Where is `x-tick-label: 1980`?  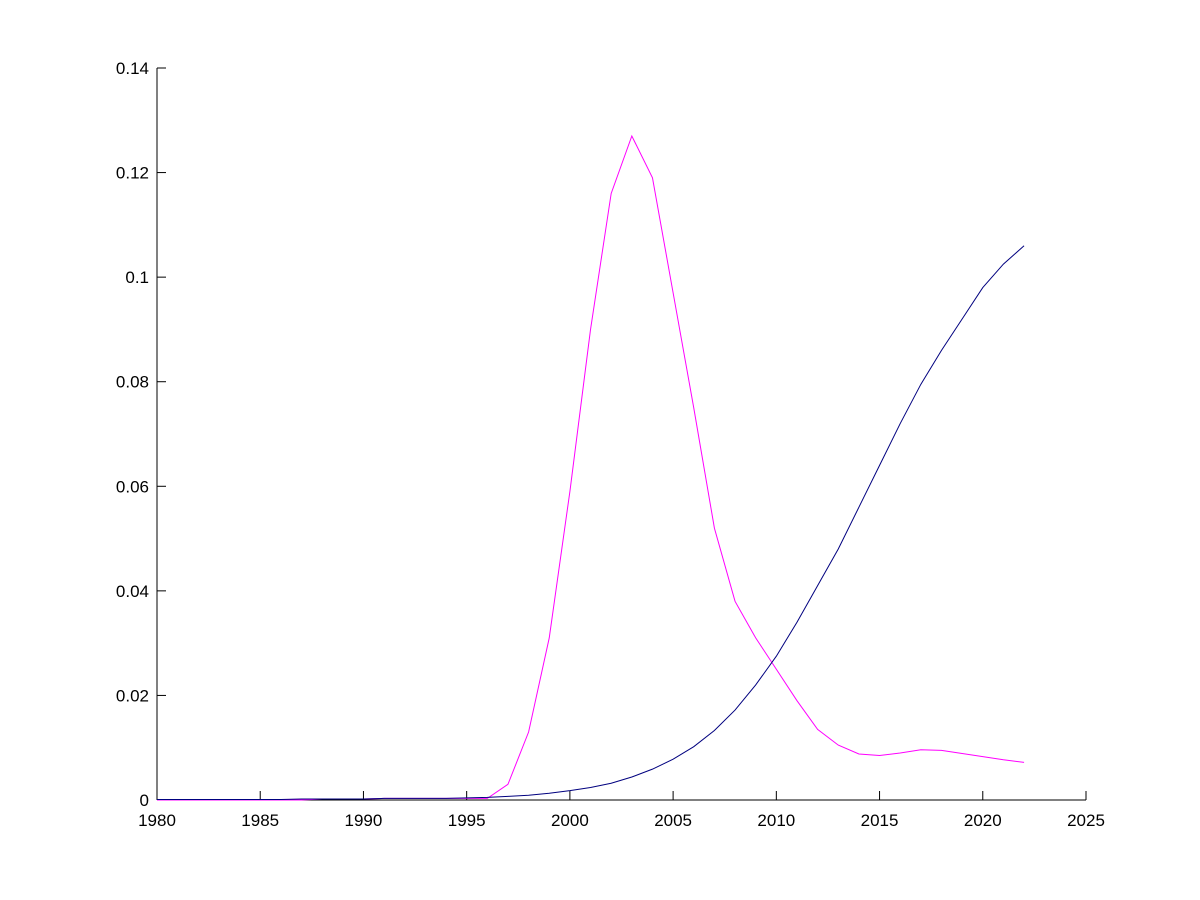
x-tick-label: 1980 is located at coordinates (157, 820).